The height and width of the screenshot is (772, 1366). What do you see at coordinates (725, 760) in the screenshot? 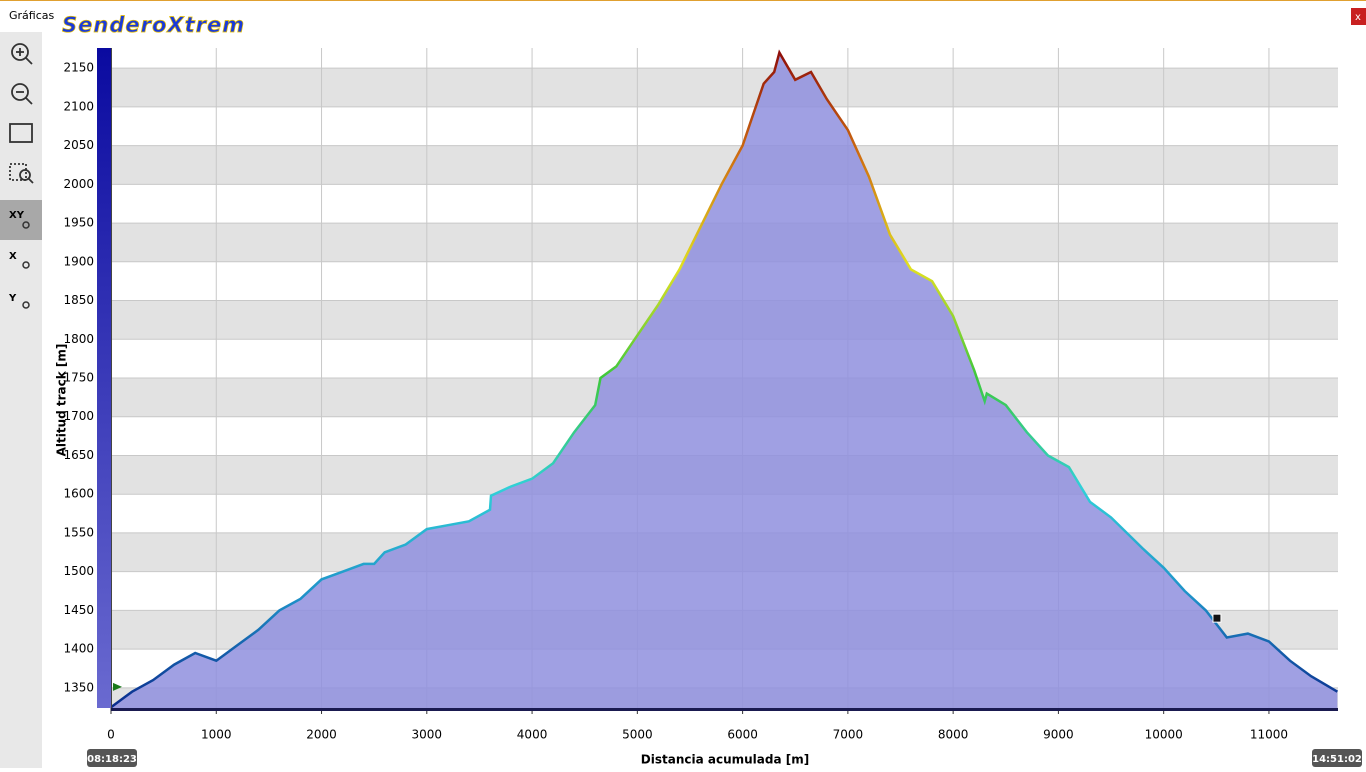
I see `x-axis-title: Distancia acumulada [m]` at bounding box center [725, 760].